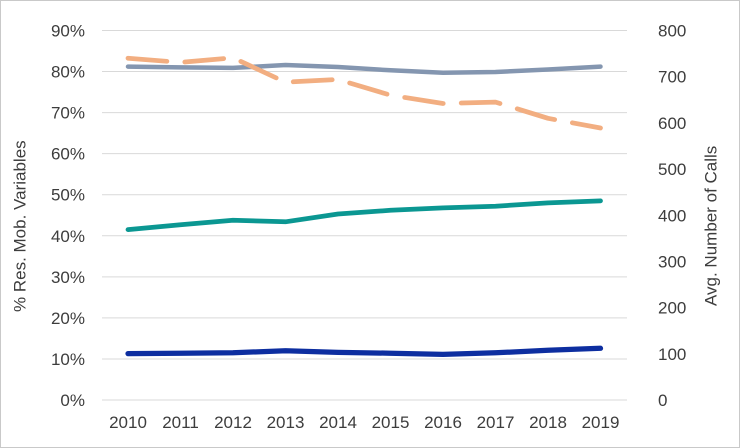  Describe the element at coordinates (68, 72) in the screenshot. I see `y-axis-left-tick-label: 80%` at that location.